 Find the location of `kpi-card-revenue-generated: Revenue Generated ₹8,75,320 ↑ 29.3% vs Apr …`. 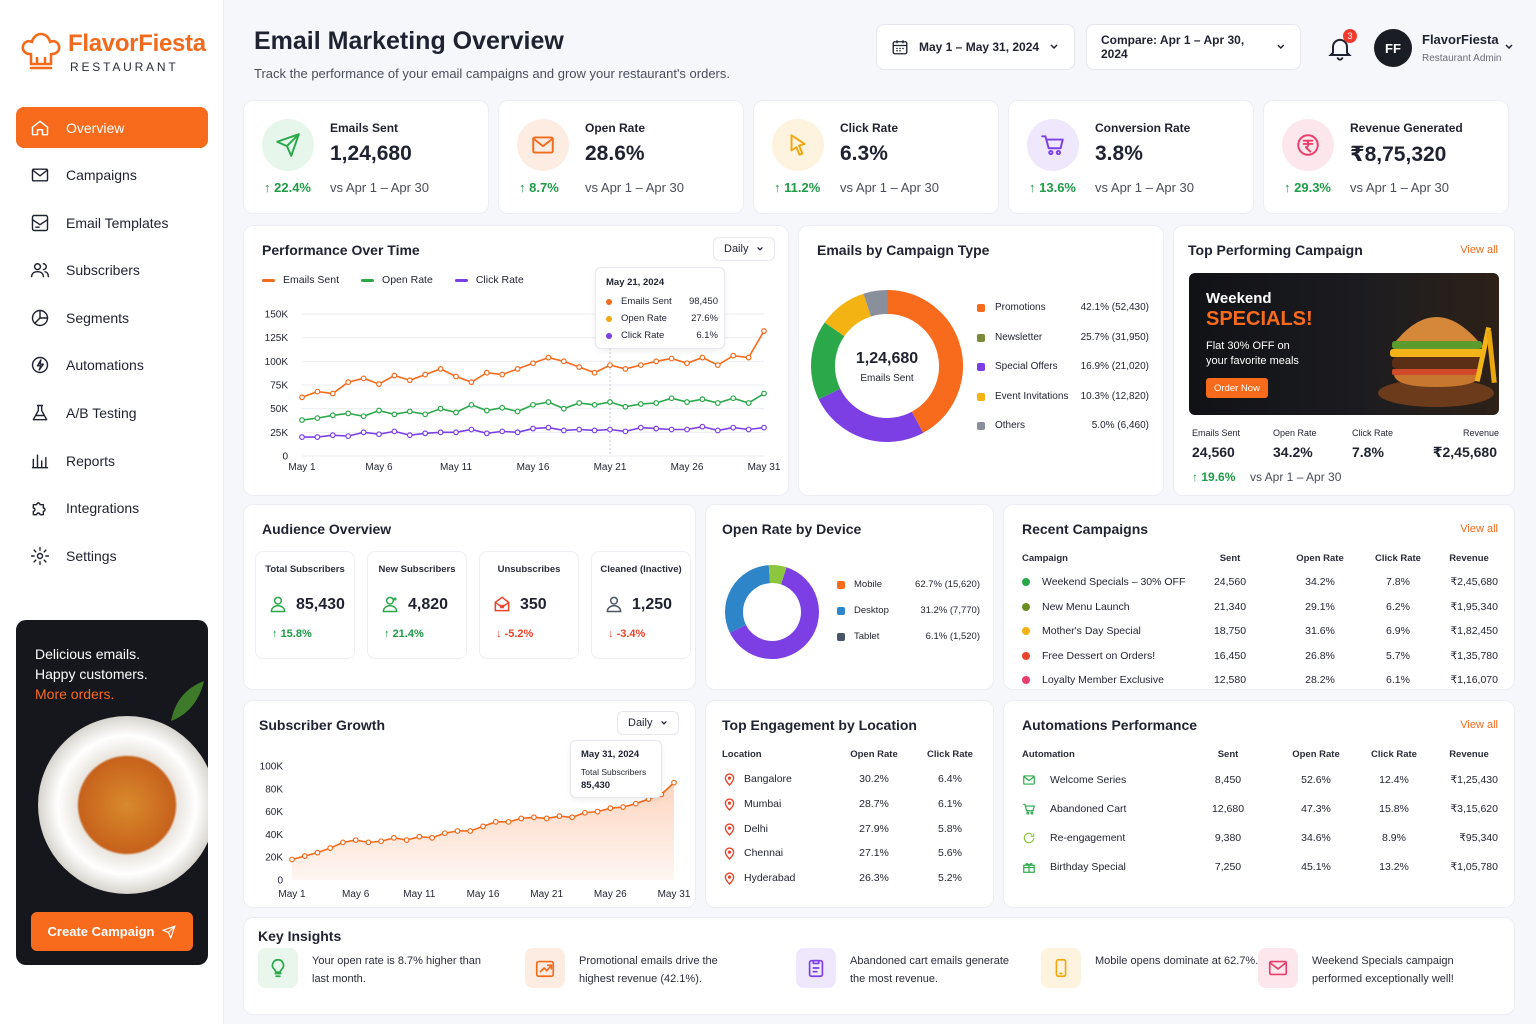

kpi-card-revenue-generated: Revenue Generated ₹8,75,320 ↑ 29.3% vs Apr … is located at coordinates (1386, 157).